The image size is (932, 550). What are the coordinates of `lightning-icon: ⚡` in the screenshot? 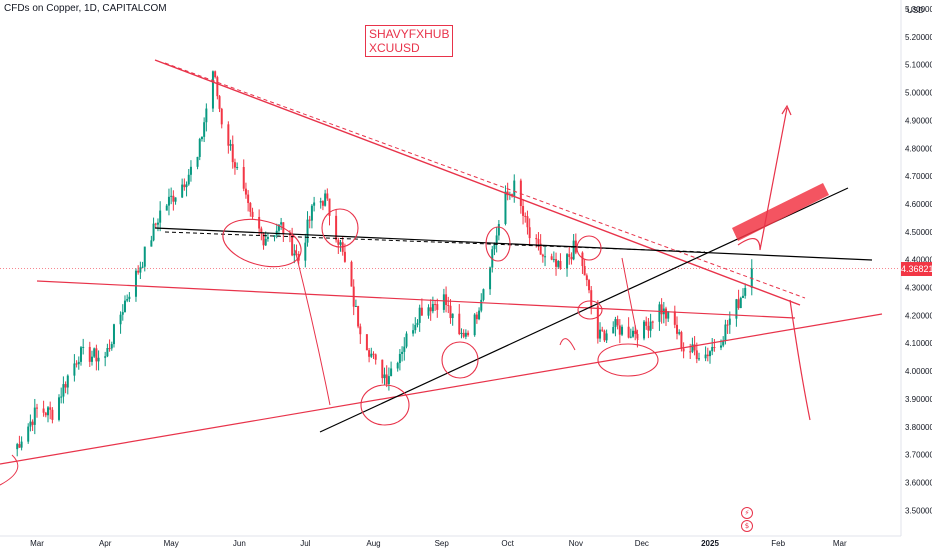 It's located at (747, 513).